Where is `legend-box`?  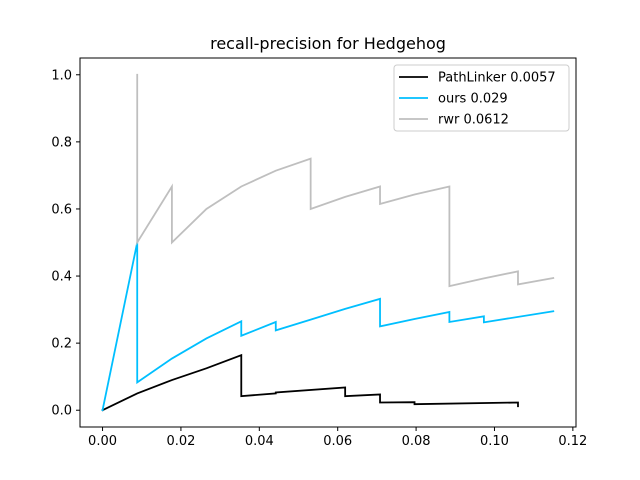 legend-box is located at coordinates (481, 98).